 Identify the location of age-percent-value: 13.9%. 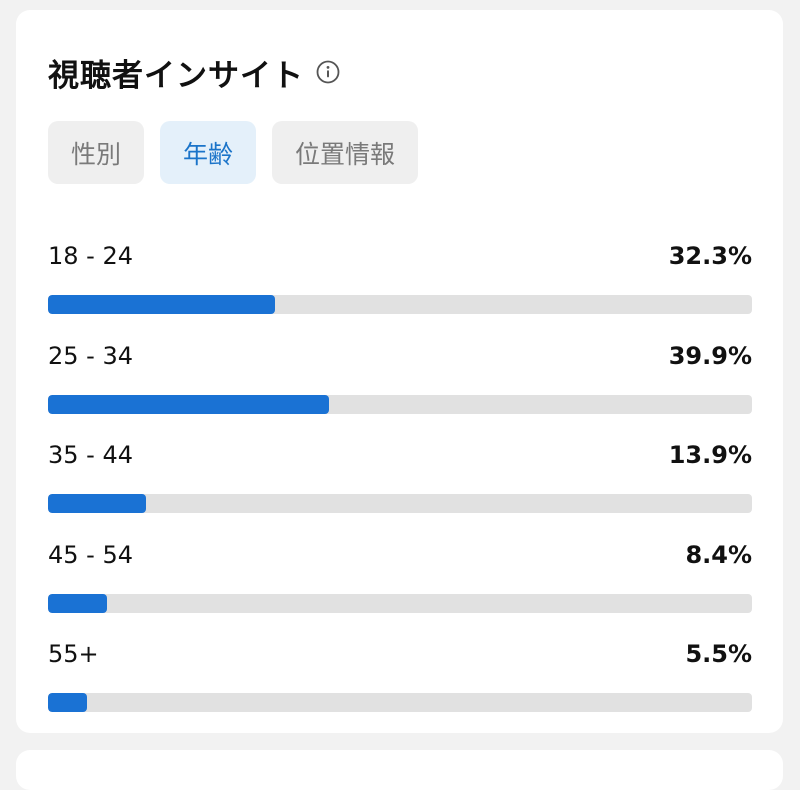
(710, 455).